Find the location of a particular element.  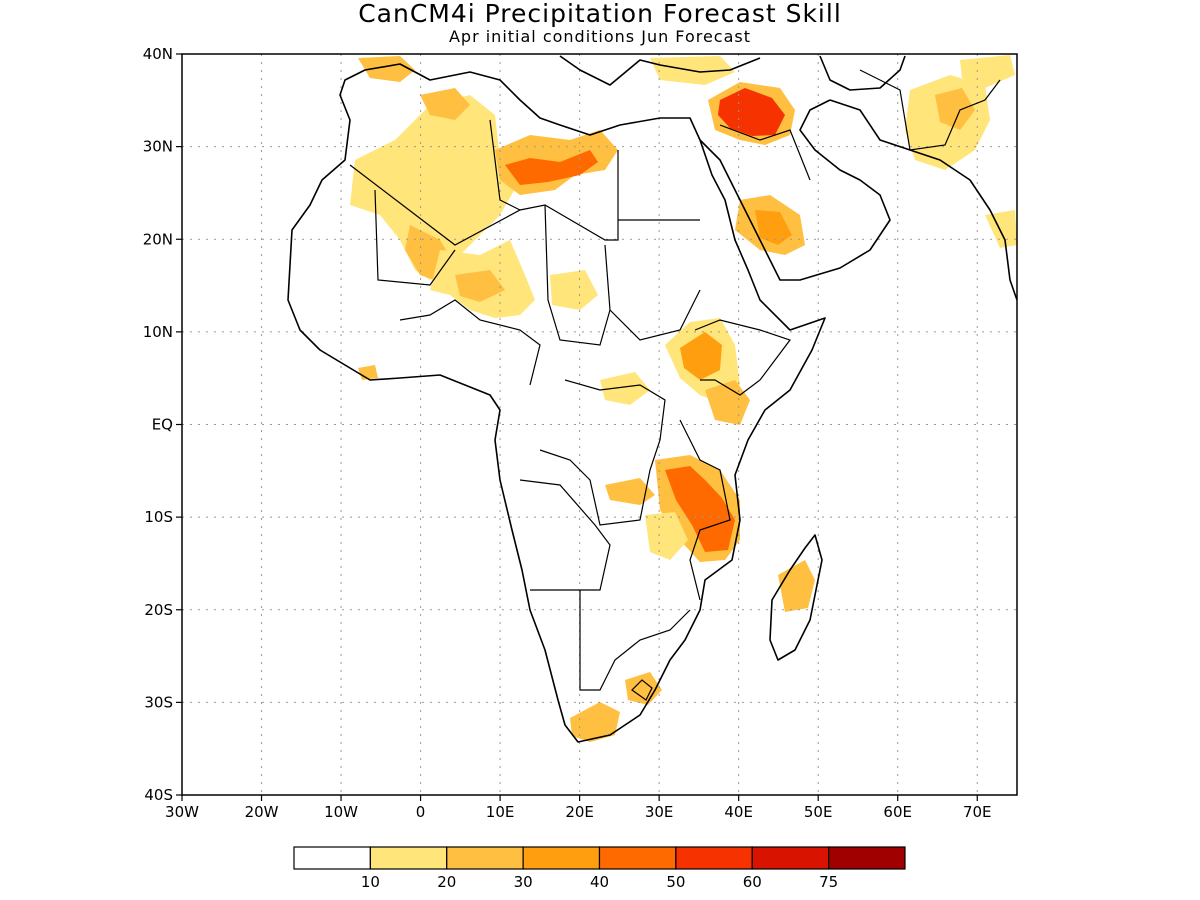

colorbar-label: 30 is located at coordinates (523, 882).